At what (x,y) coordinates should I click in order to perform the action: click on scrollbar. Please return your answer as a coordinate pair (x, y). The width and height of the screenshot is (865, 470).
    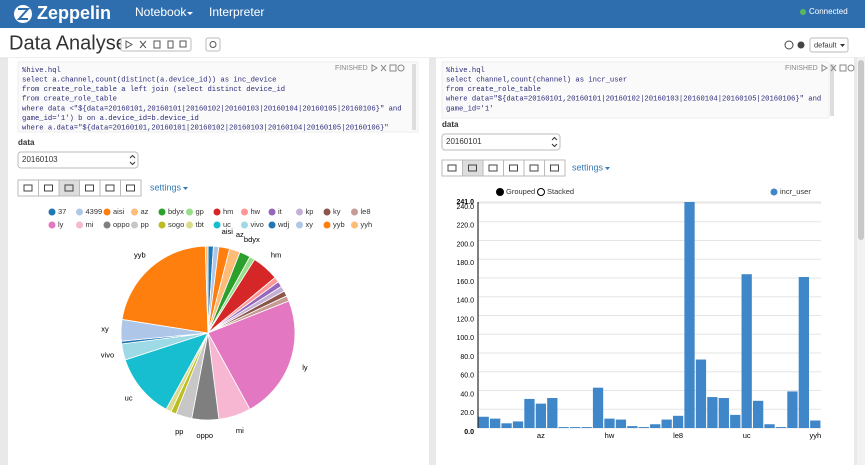
    Looking at the image, I should click on (861, 261).